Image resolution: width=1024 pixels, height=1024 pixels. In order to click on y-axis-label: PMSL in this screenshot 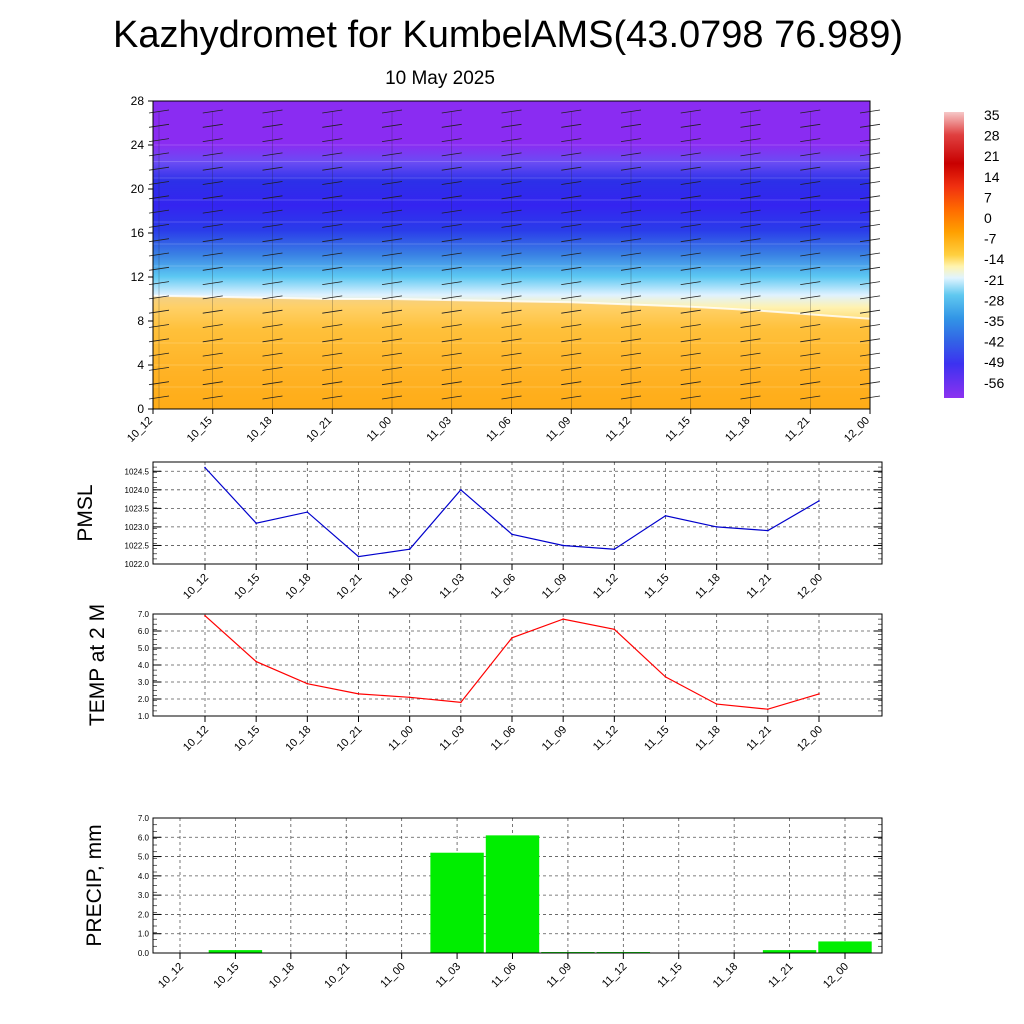, I will do `click(85, 512)`.